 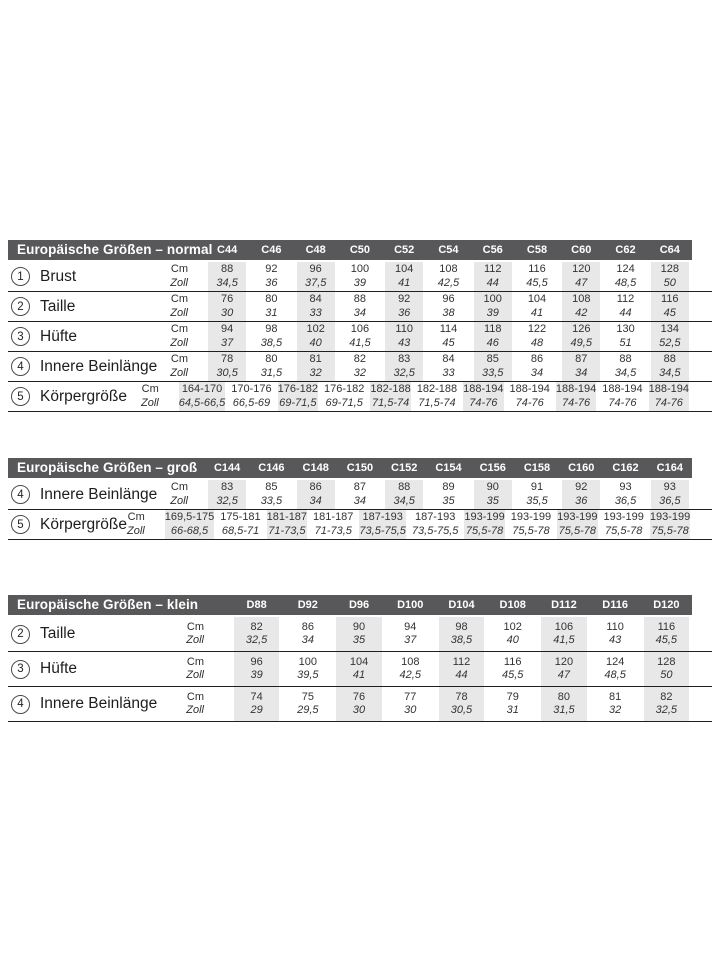 I want to click on value-cell: 75 29,5, so click(x=307, y=704).